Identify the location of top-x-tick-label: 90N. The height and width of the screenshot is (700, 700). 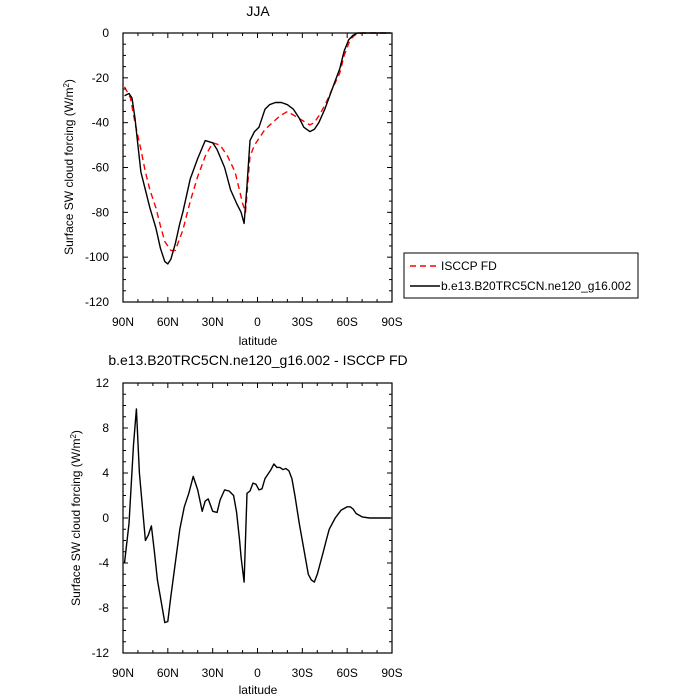
(123, 322).